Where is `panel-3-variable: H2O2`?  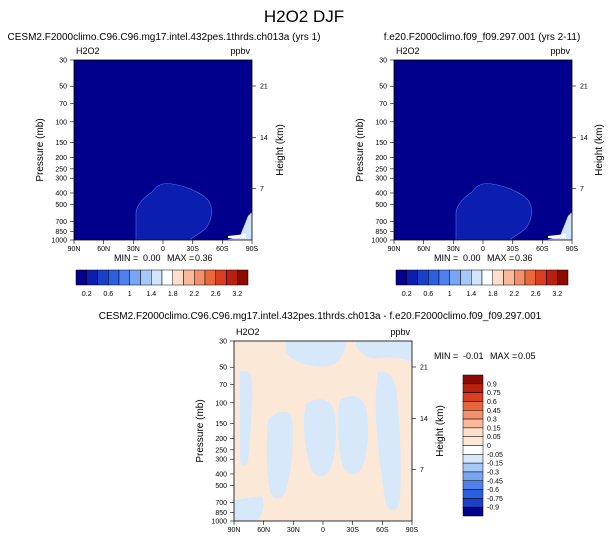
panel-3-variable: H2O2 is located at coordinates (248, 332).